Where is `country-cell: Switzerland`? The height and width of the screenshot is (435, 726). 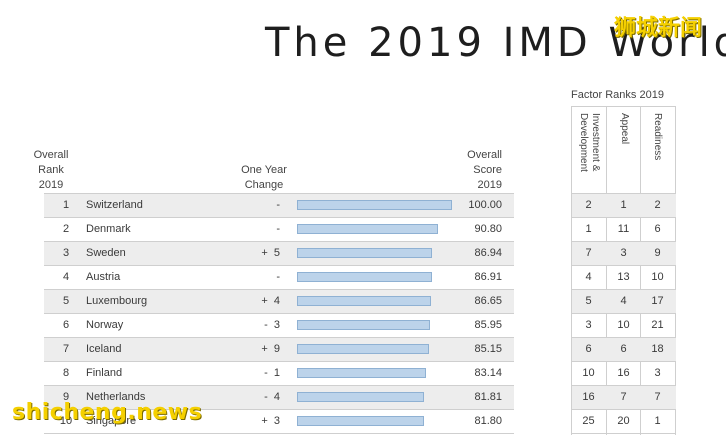 country-cell: Switzerland is located at coordinates (114, 205).